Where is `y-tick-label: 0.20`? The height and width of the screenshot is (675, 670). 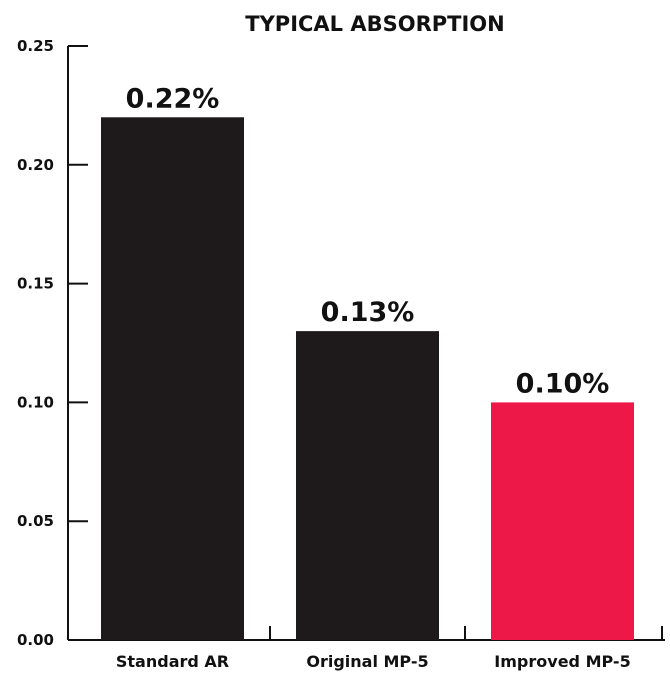
y-tick-label: 0.20 is located at coordinates (35, 165).